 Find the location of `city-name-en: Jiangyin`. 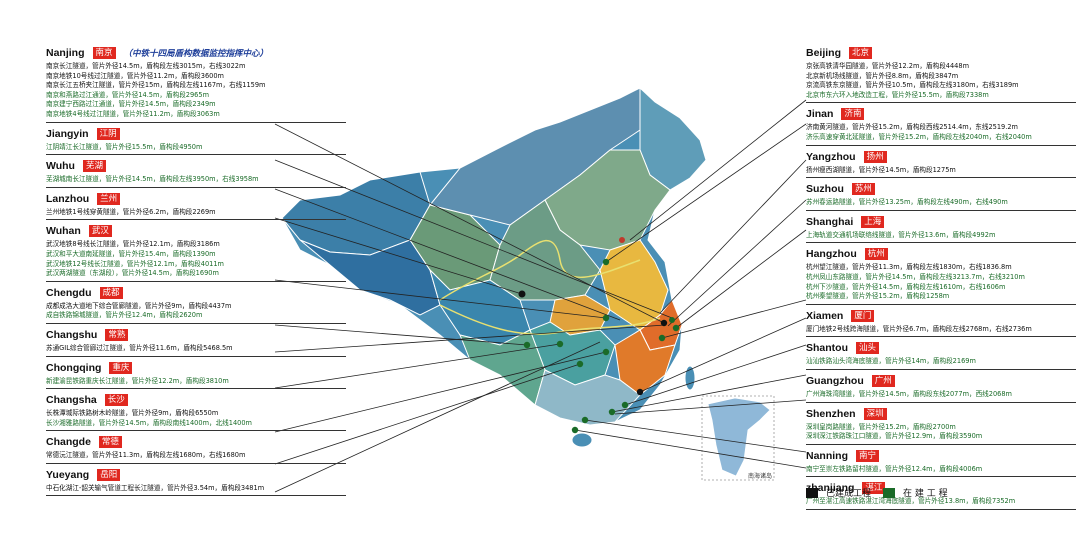

city-name-en: Jiangyin is located at coordinates (67, 133).